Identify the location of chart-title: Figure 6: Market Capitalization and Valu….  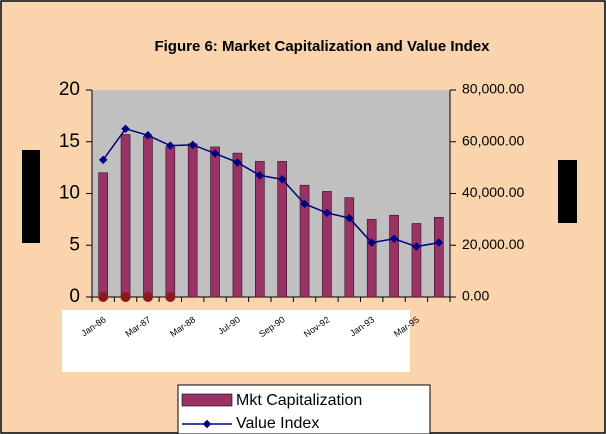
(322, 46).